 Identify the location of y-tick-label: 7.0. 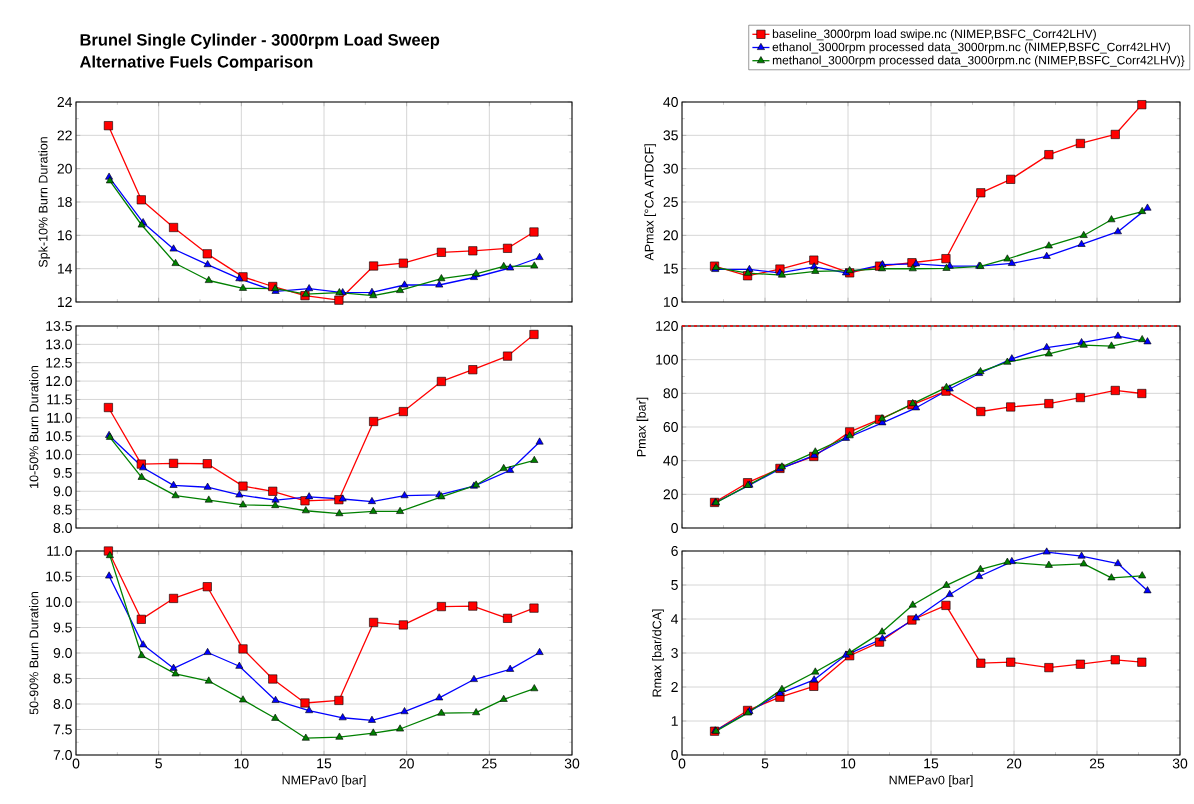
(62, 755).